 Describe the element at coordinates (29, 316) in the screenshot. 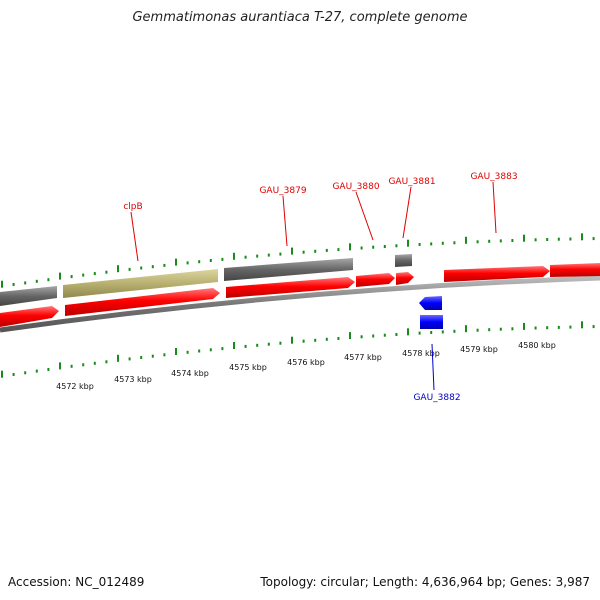

I see `cds-forward-left` at that location.